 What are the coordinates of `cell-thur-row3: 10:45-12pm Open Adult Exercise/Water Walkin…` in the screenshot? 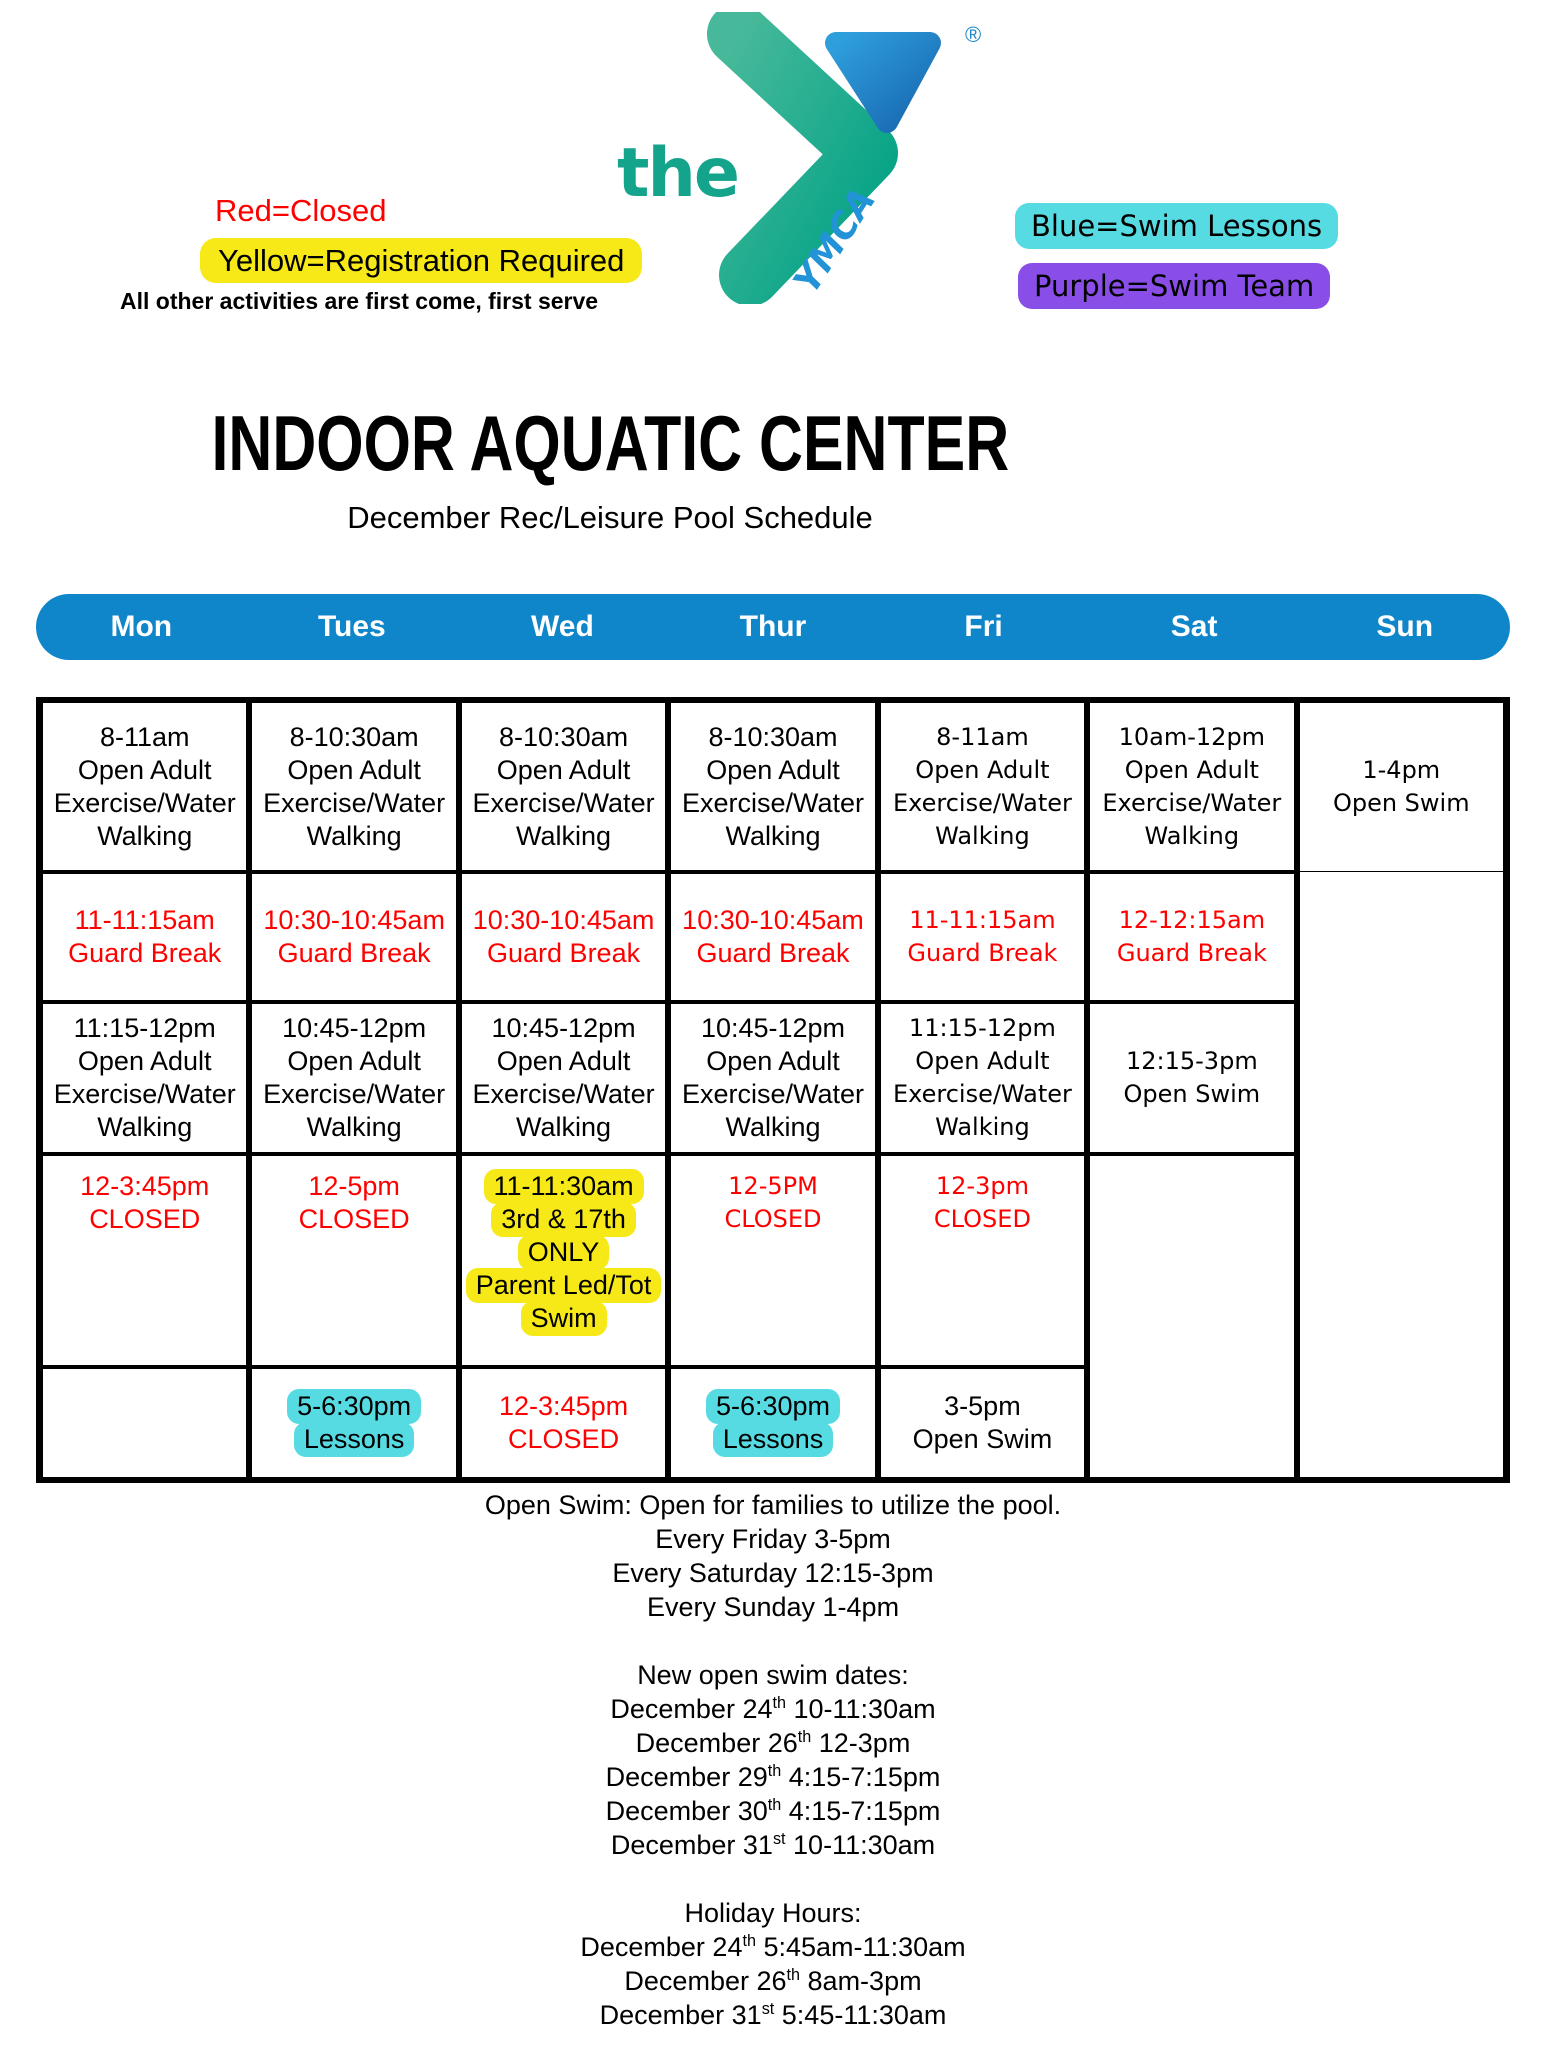 It's located at (773, 1078).